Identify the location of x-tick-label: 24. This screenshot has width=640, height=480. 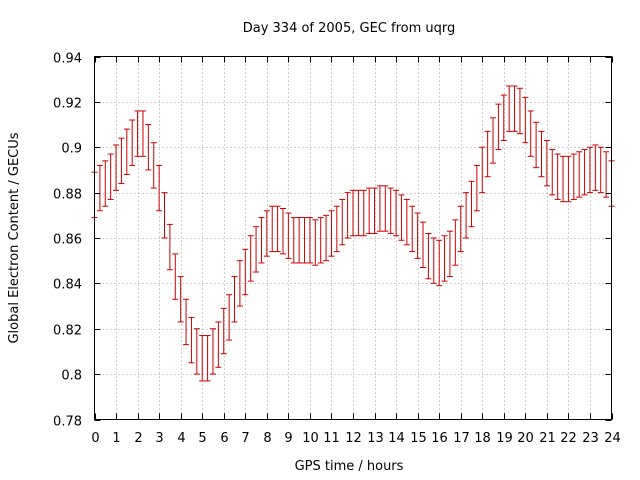
(612, 438).